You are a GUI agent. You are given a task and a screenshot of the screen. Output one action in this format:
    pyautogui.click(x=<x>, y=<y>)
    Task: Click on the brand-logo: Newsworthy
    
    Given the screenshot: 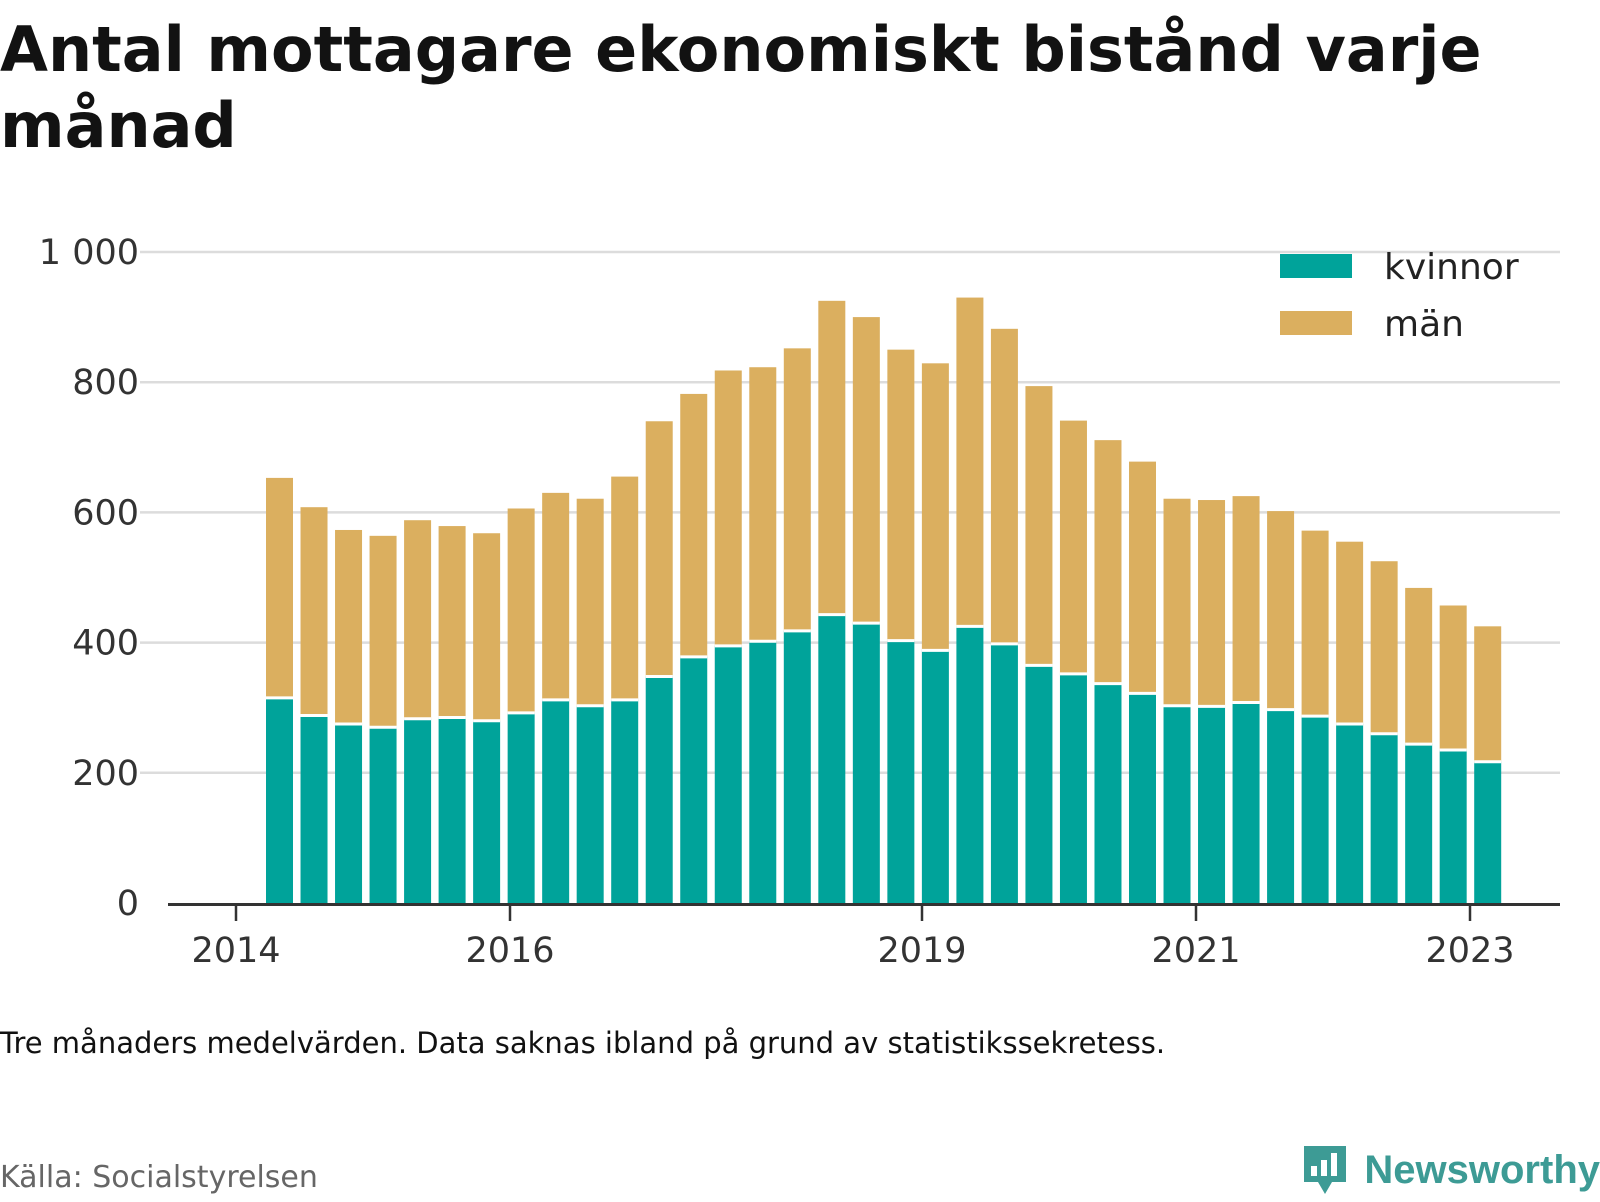 What is the action you would take?
    pyautogui.click(x=1450, y=1170)
    